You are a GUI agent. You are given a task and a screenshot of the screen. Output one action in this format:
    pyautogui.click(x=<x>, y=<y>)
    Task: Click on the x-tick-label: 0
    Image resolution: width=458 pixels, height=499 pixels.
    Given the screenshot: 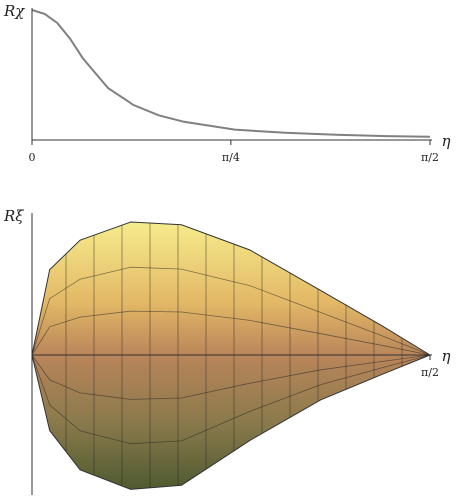 What is the action you would take?
    pyautogui.click(x=32, y=157)
    